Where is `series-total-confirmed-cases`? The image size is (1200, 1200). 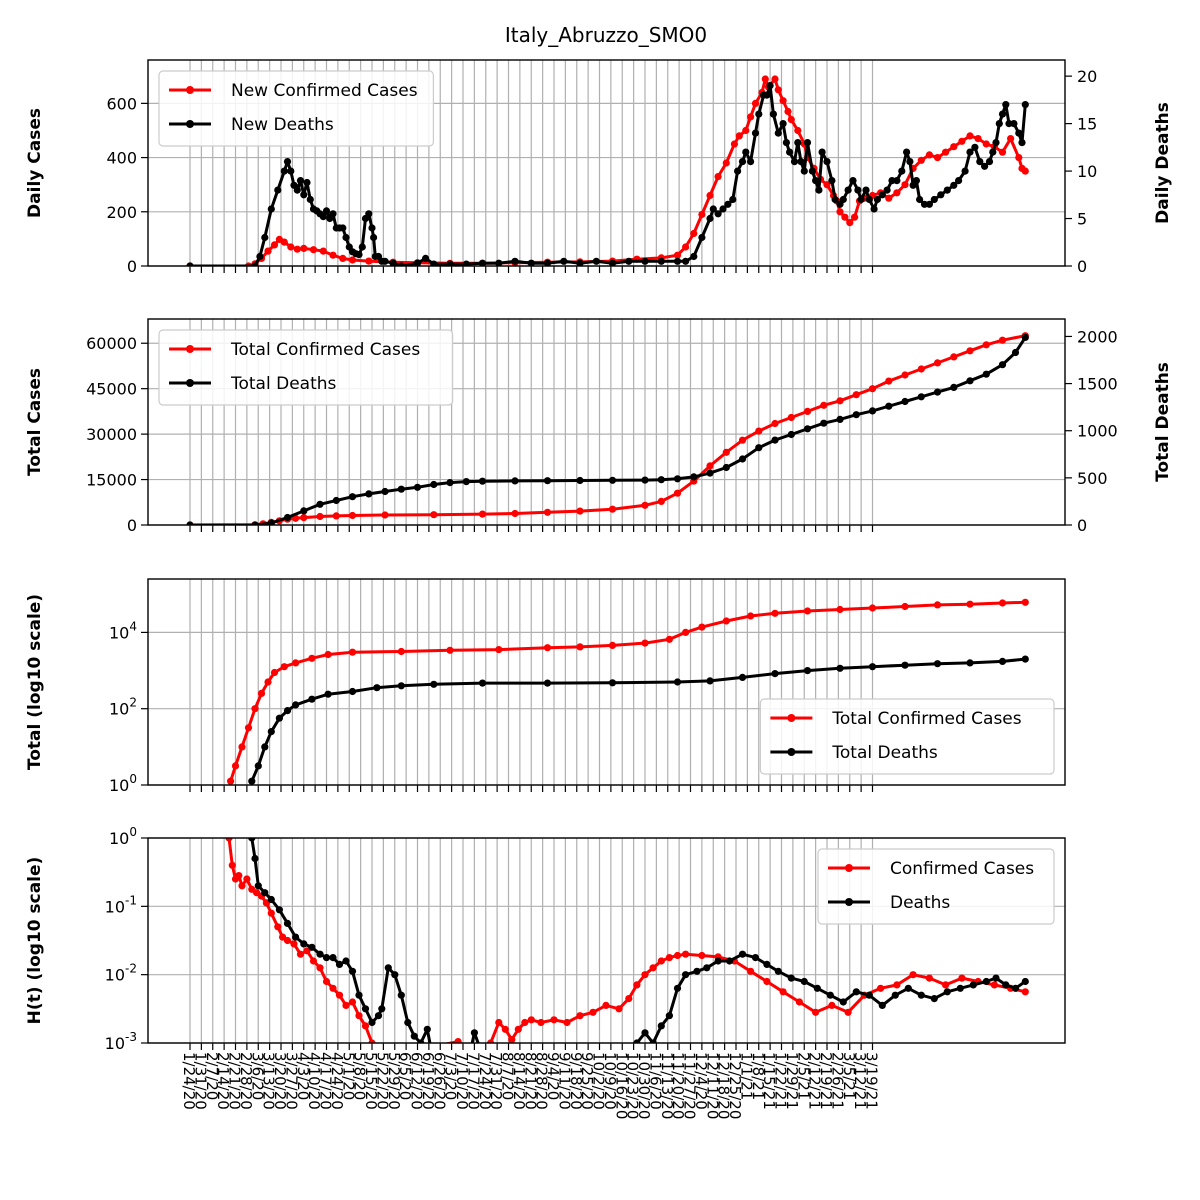
series-total-confirmed-cases is located at coordinates (607, 428).